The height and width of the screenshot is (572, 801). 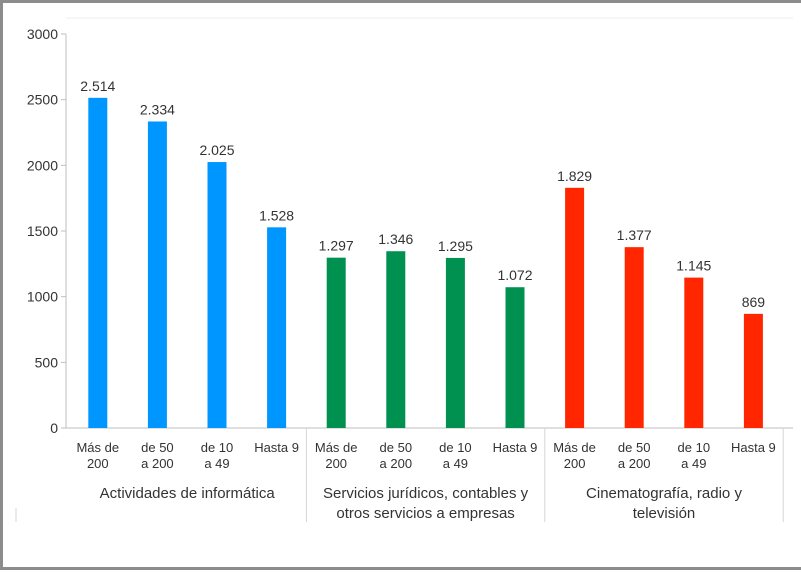 I want to click on data-label: 1.072, so click(x=514, y=275).